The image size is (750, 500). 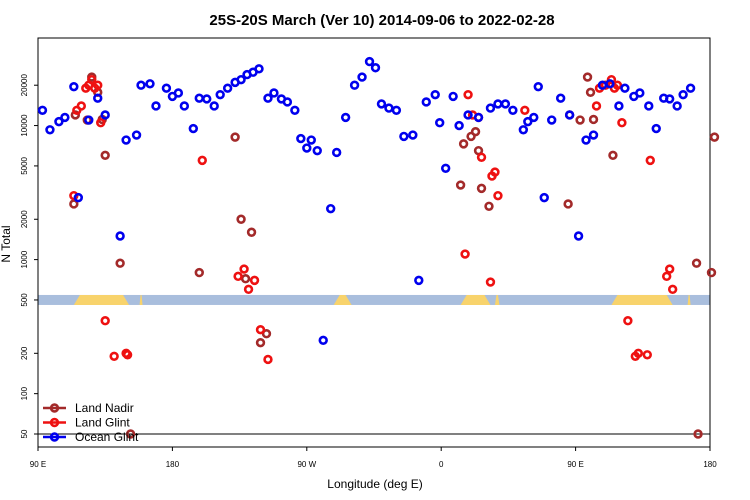 I want to click on y-tick-label: 100, so click(x=24, y=393).